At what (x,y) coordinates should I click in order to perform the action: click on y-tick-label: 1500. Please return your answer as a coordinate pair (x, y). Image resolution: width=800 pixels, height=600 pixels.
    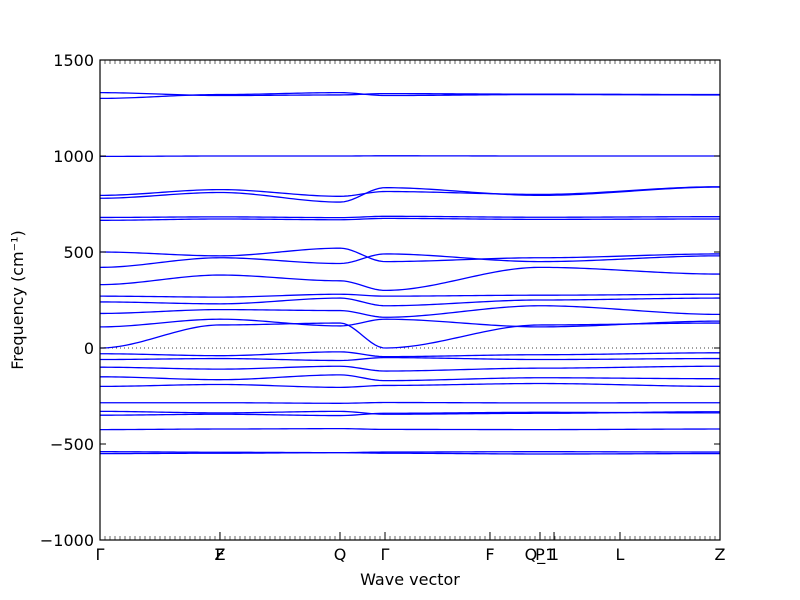
    Looking at the image, I should click on (73, 60).